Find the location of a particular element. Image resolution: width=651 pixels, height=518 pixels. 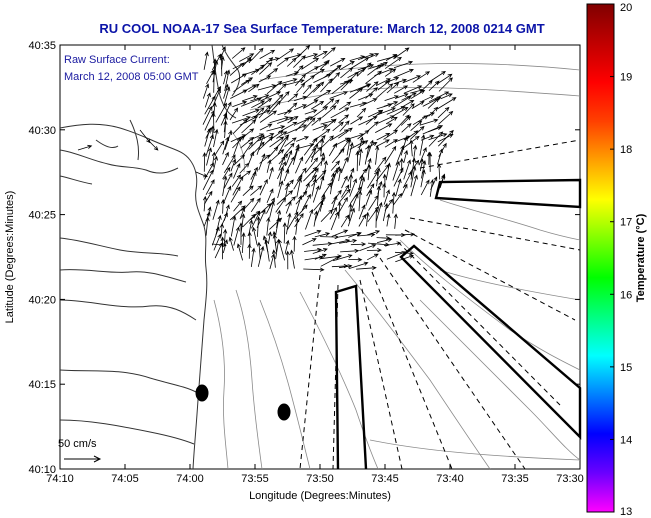

y-tick-label: 40:25 is located at coordinates (42, 216).